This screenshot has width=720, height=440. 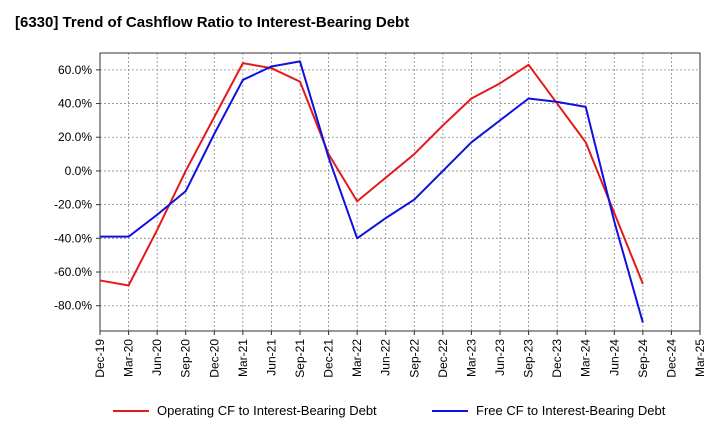 I want to click on y-tick-label: 40.0%, so click(x=75, y=104).